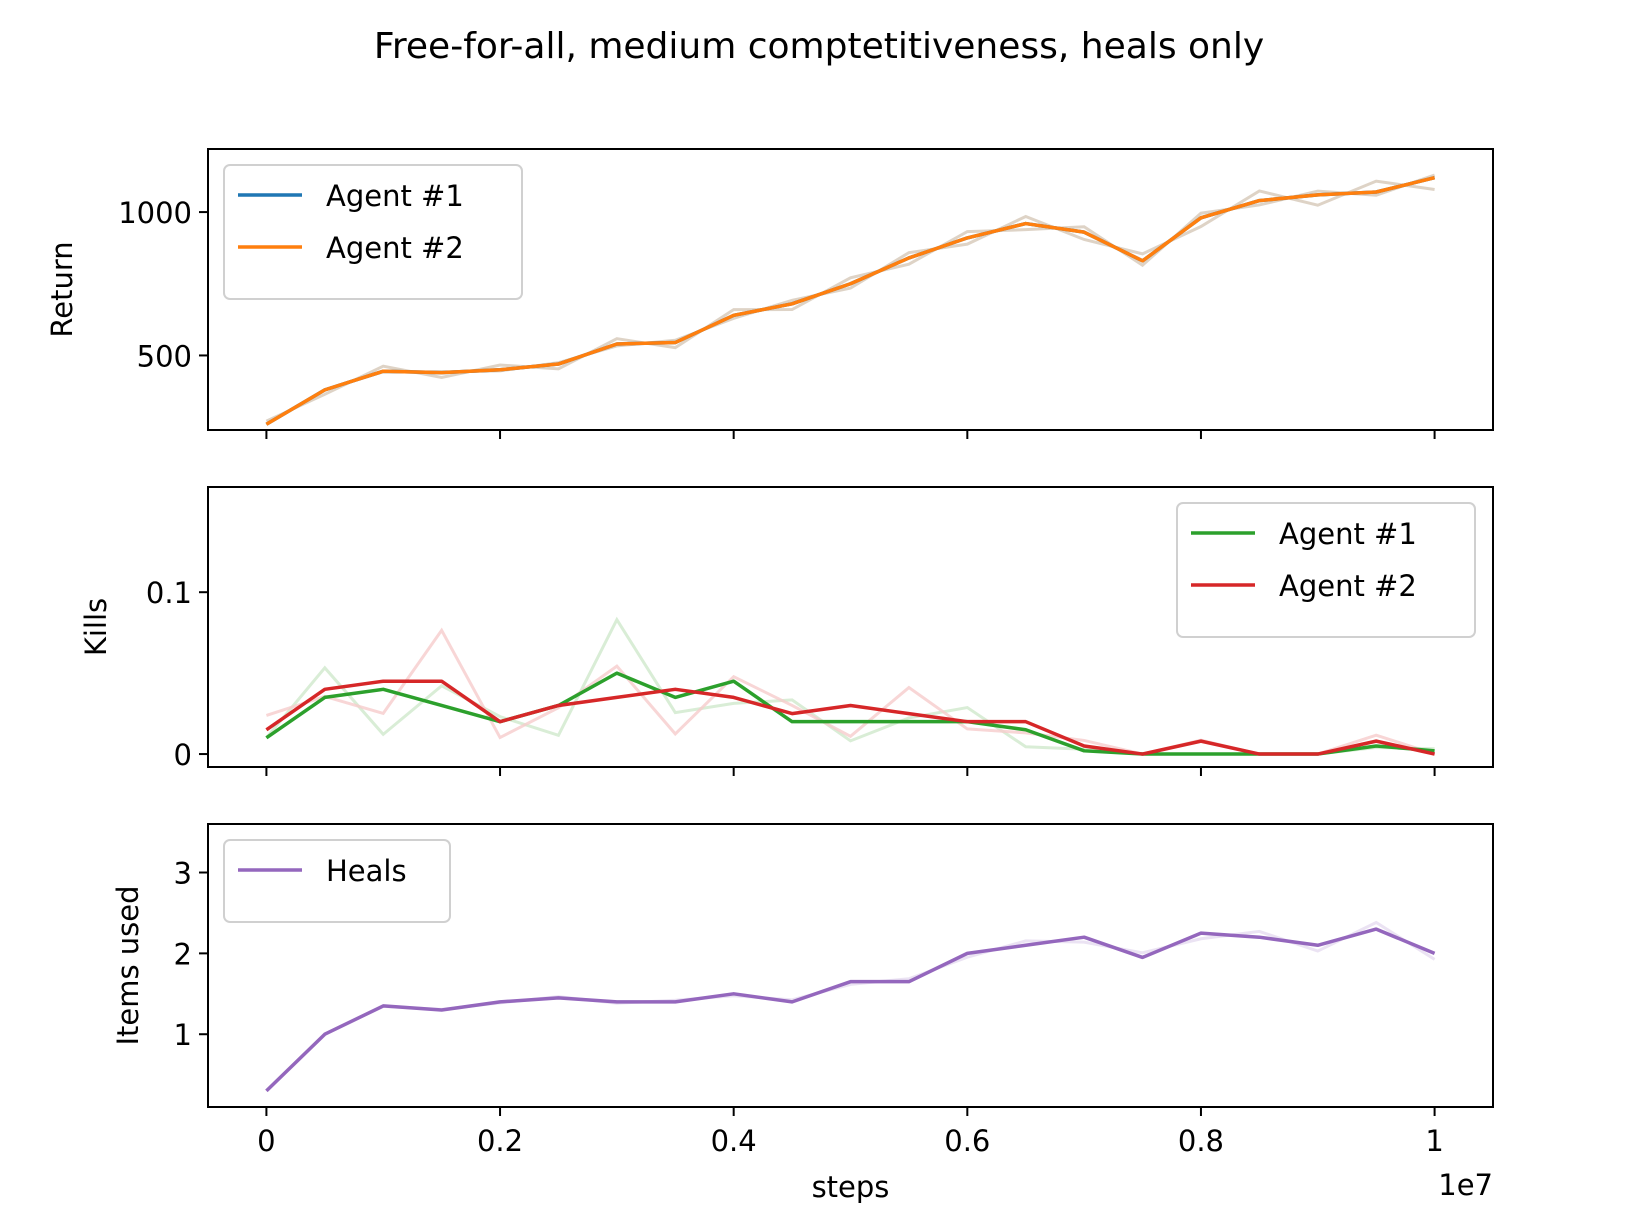 This screenshot has height=1228, width=1638. Describe the element at coordinates (851, 1187) in the screenshot. I see `x-axis-label: steps` at that location.